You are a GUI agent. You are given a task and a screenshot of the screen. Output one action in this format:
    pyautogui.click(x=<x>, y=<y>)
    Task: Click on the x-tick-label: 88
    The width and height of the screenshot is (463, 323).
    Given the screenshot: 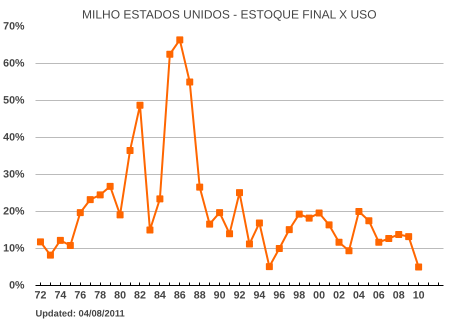 What is the action you would take?
    pyautogui.click(x=200, y=296)
    